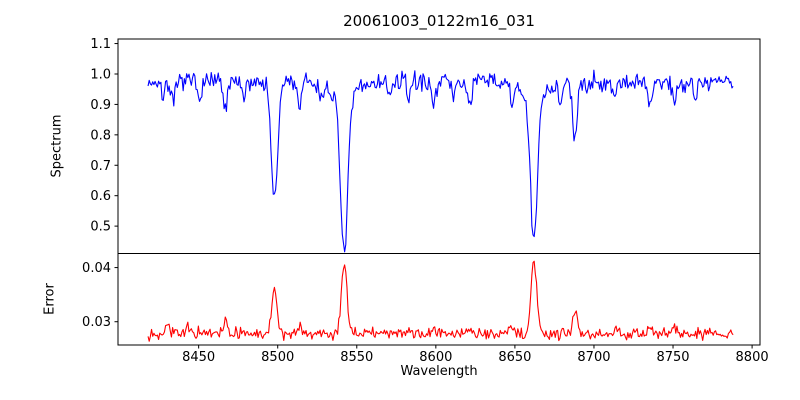 This screenshot has height=400, width=800. What do you see at coordinates (96, 268) in the screenshot?
I see `error-y-tick-label: 0.04` at bounding box center [96, 268].